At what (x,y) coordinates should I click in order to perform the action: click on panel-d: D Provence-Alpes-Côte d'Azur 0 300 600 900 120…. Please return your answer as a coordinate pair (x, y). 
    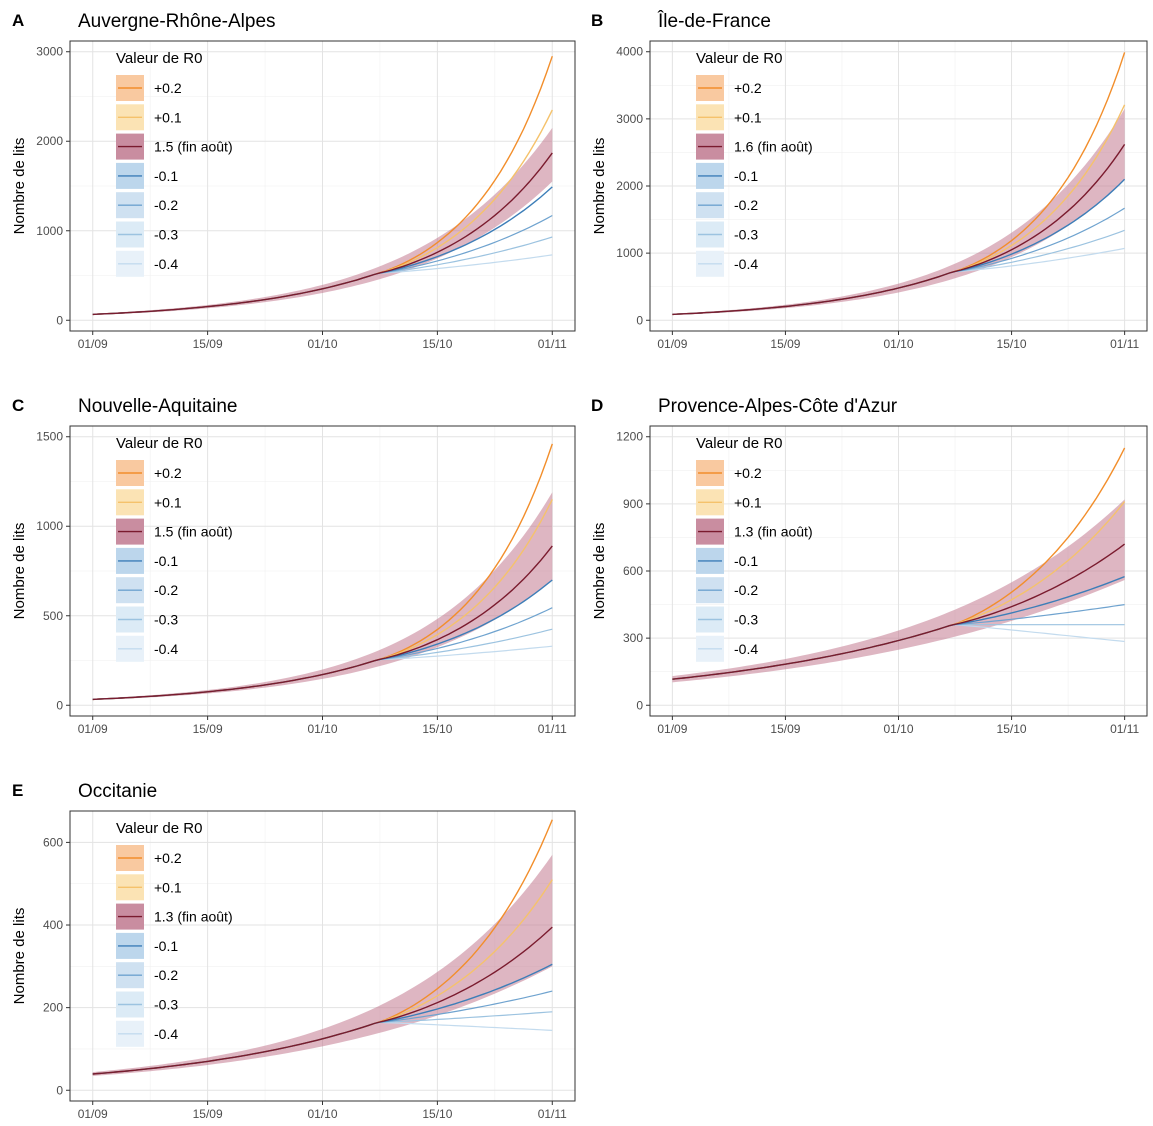
    Looking at the image, I should click on (869, 566).